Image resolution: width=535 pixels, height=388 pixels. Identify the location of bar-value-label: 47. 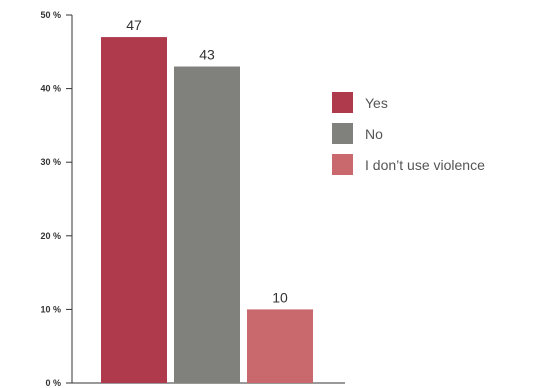
(134, 25).